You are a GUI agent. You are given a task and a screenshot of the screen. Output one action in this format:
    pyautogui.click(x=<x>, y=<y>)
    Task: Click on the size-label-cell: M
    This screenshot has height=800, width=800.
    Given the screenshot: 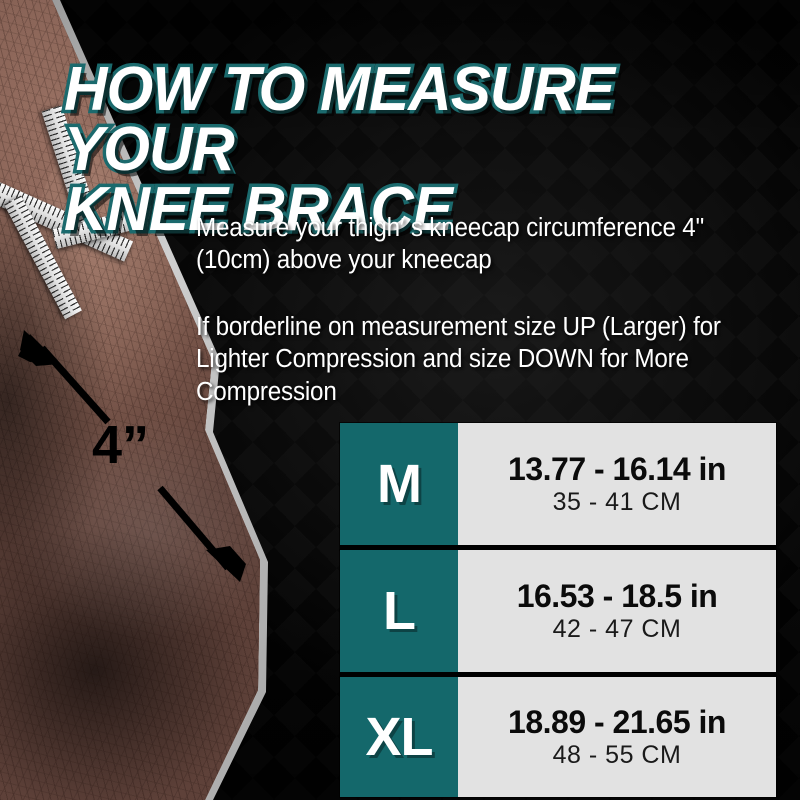 What is the action you would take?
    pyautogui.click(x=399, y=484)
    